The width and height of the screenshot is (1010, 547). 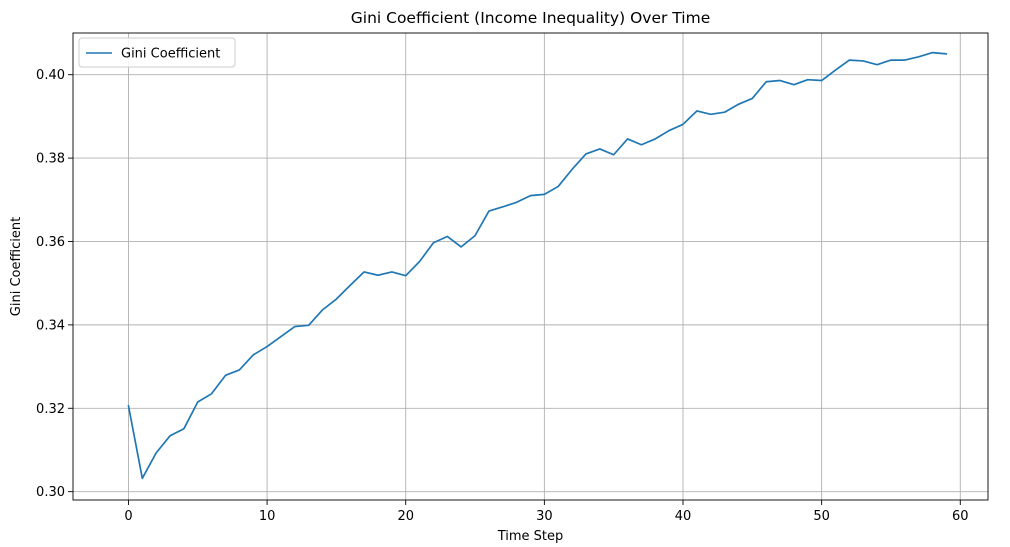 I want to click on y-tick-label: 0.32, so click(x=50, y=409).